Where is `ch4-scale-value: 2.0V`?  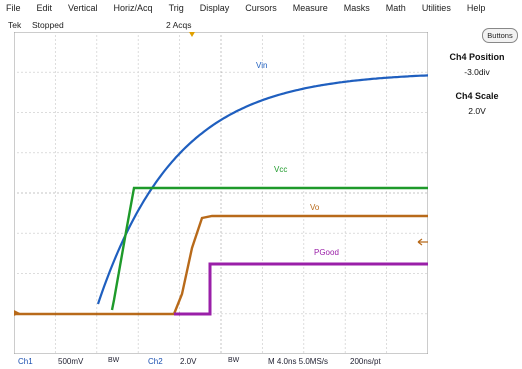
ch4-scale-value: 2.0V is located at coordinates (477, 111).